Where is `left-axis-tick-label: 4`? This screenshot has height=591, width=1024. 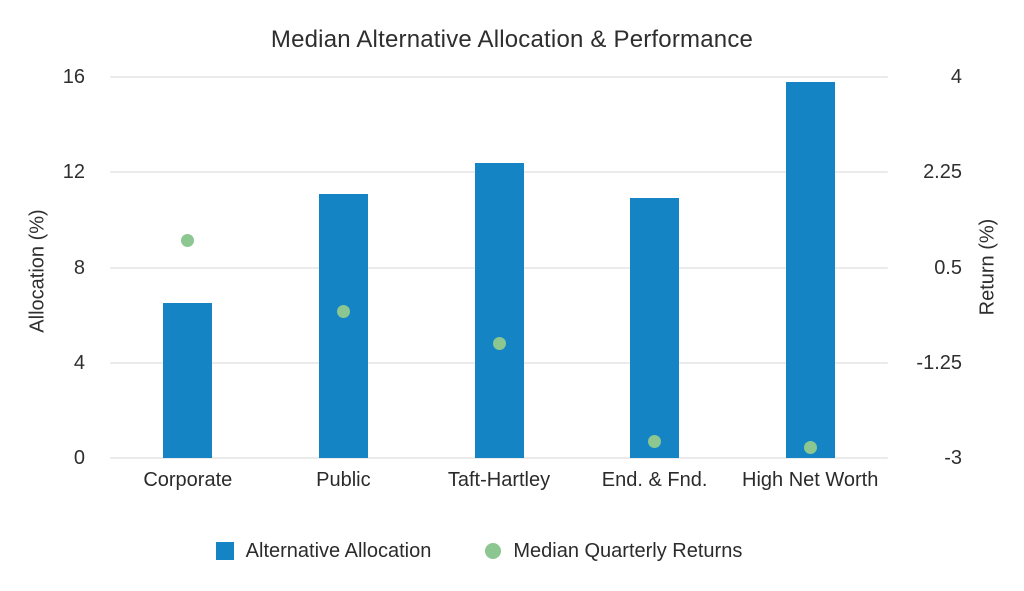
left-axis-tick-label: 4 is located at coordinates (79, 362).